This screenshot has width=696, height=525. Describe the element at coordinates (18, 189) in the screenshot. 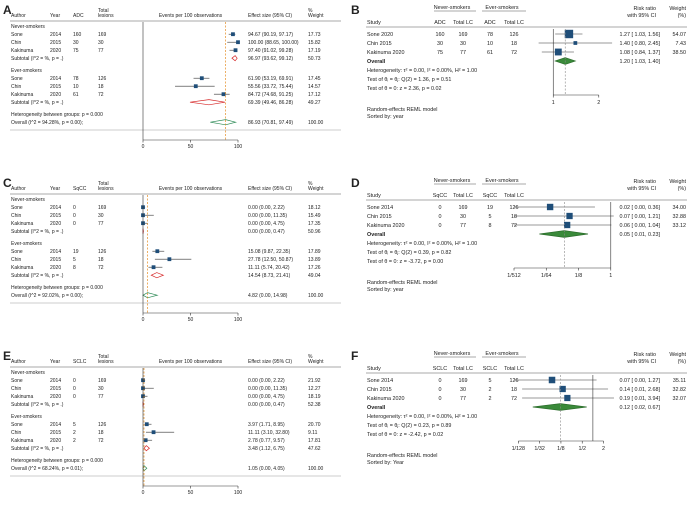

I see `col-header-author: Author` at that location.